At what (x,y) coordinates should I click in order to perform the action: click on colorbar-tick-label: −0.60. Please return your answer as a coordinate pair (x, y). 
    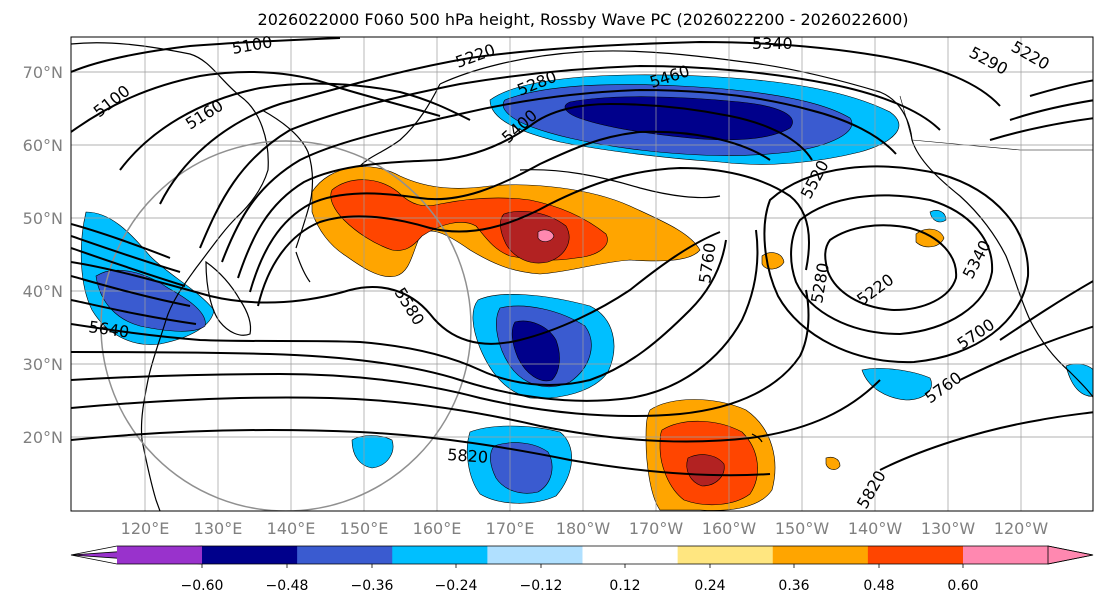
    Looking at the image, I should click on (202, 586).